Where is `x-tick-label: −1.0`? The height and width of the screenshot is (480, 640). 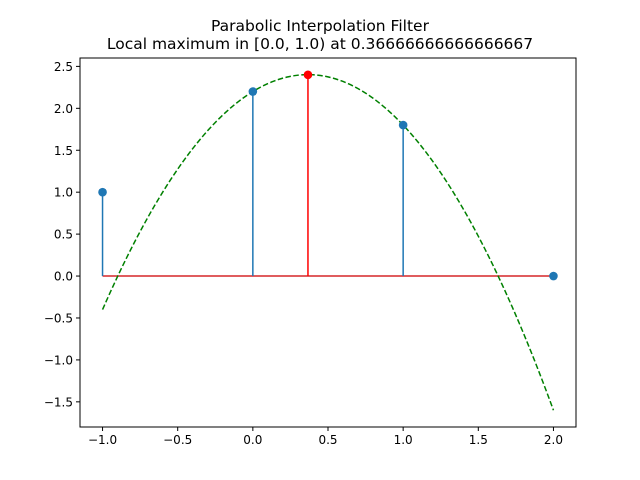
x-tick-label: −1.0 is located at coordinates (102, 440).